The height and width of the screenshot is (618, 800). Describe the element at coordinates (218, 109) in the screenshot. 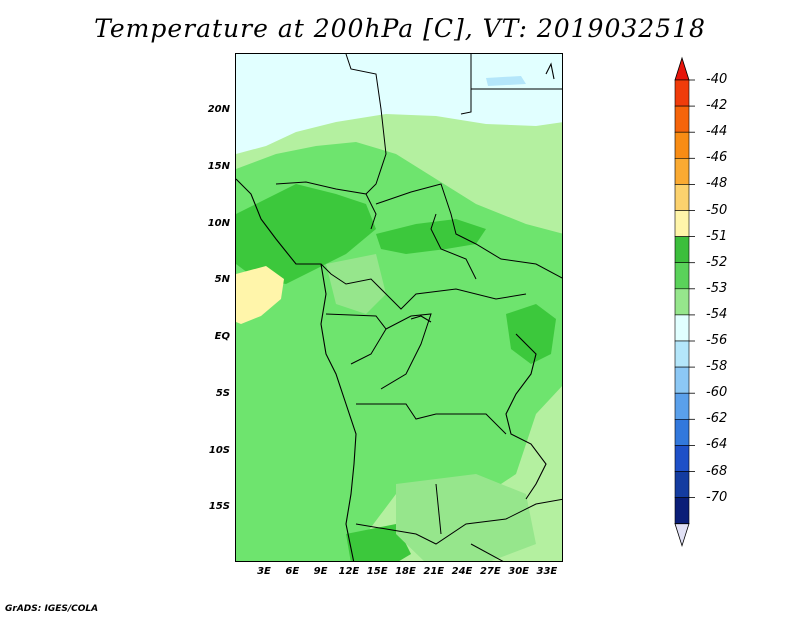

I see `y-tick-label: 20N` at that location.